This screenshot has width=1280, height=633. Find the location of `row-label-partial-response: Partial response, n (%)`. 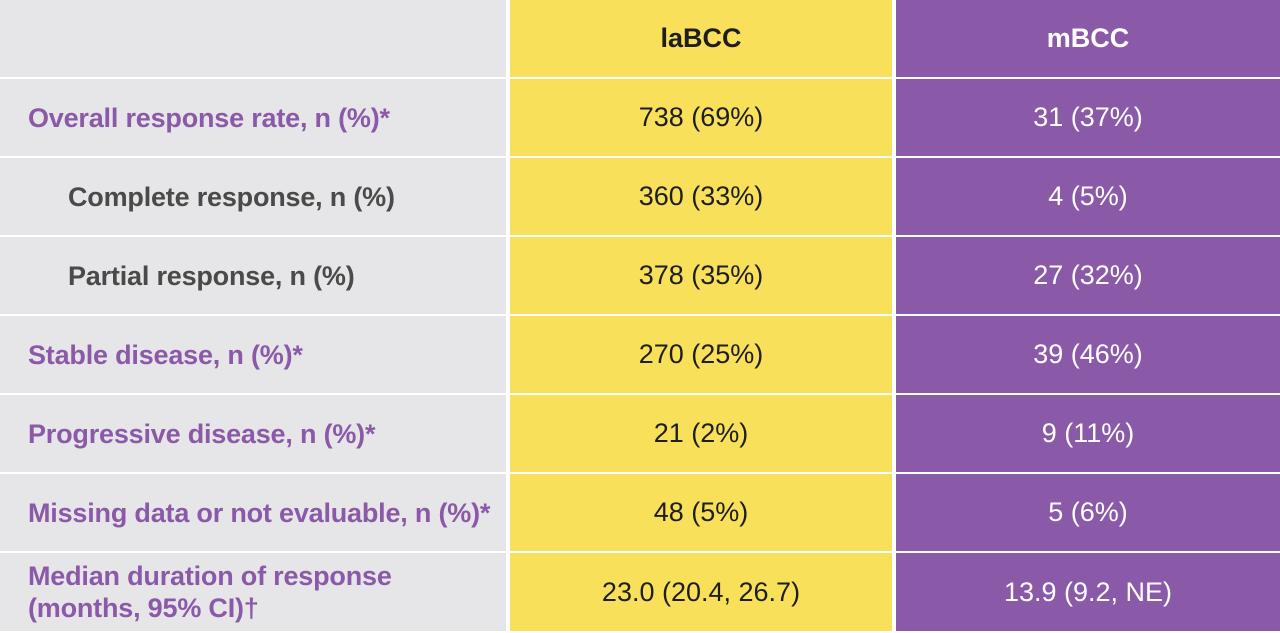

row-label-partial-response: Partial response, n (%) is located at coordinates (253, 276).